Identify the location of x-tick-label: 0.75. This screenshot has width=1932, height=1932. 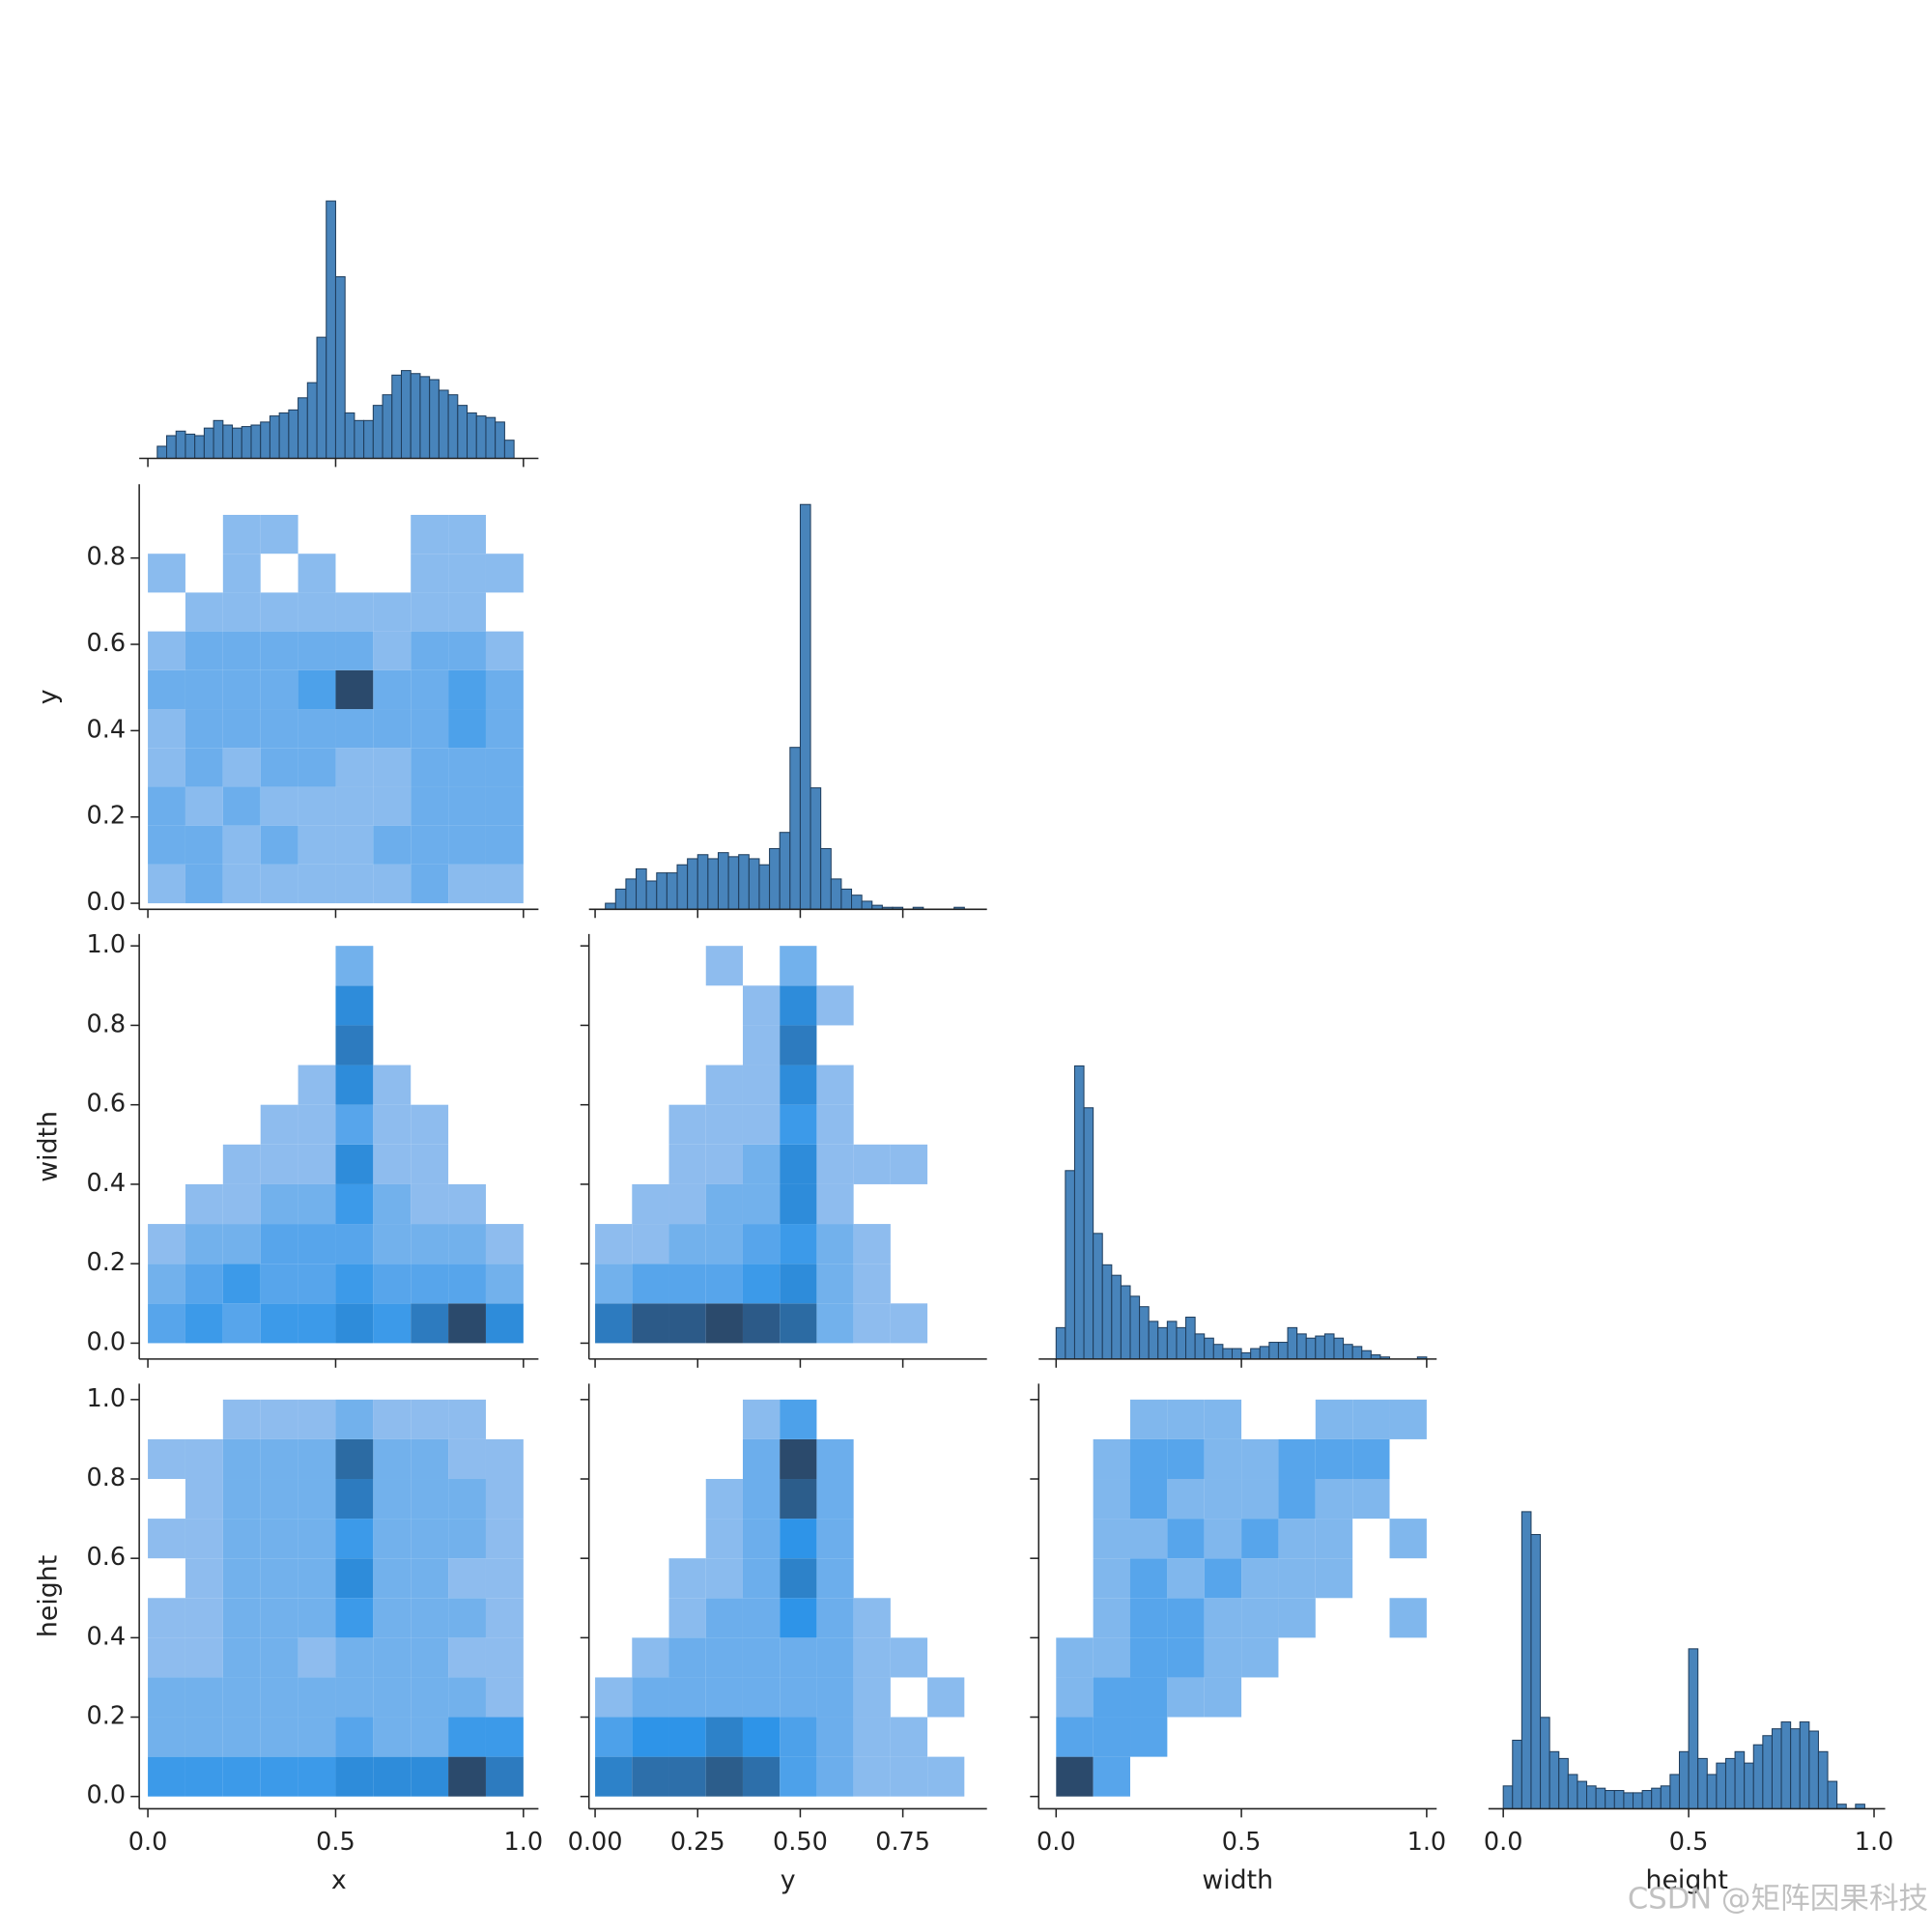
(902, 1842).